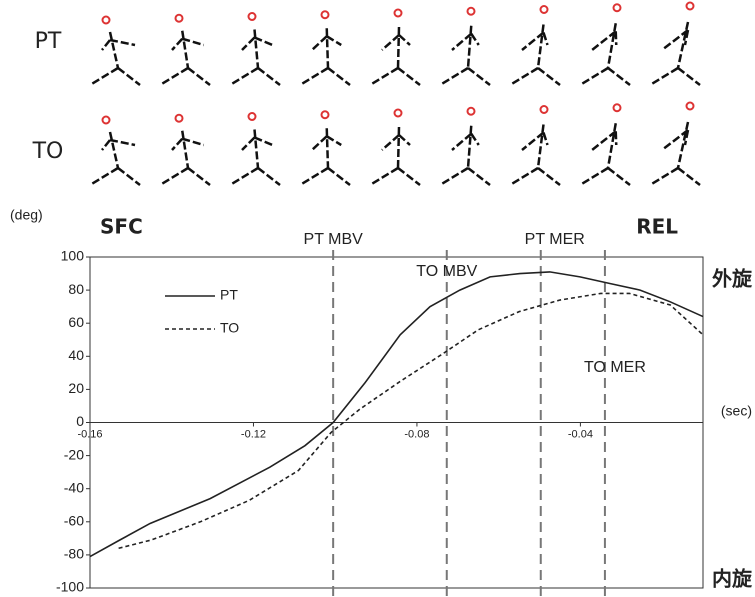  What do you see at coordinates (657, 227) in the screenshot?
I see `phase-end: REL` at bounding box center [657, 227].